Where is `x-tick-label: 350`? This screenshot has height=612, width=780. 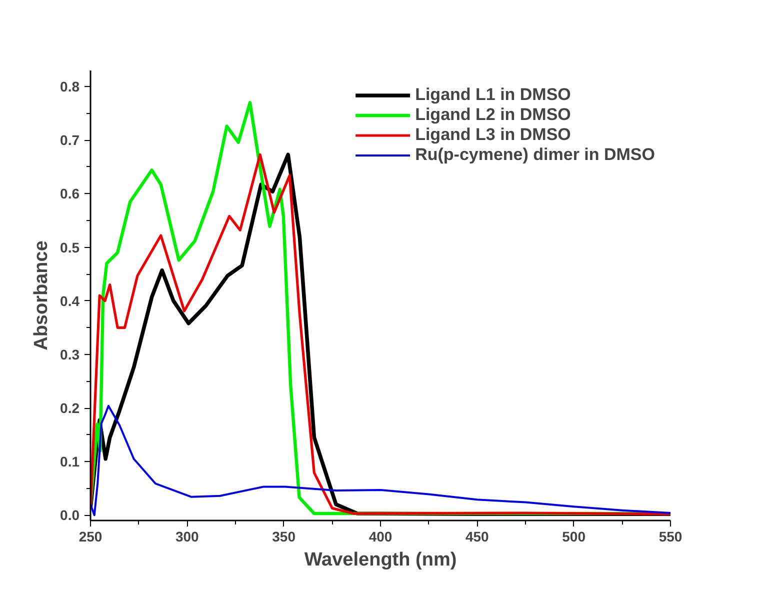 x-tick-label: 350 is located at coordinates (284, 536).